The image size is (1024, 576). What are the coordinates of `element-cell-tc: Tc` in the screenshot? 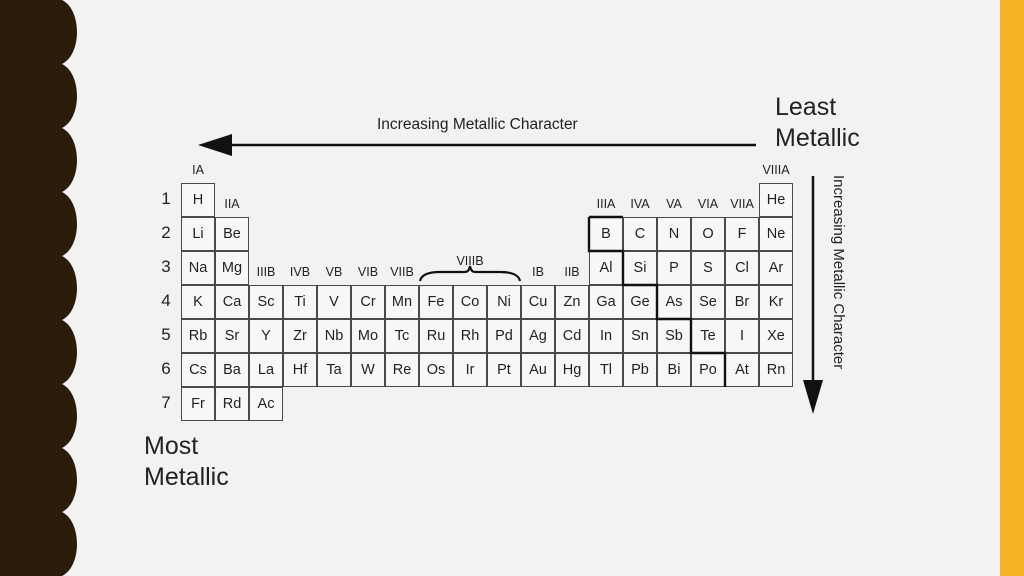 It's located at (402, 336).